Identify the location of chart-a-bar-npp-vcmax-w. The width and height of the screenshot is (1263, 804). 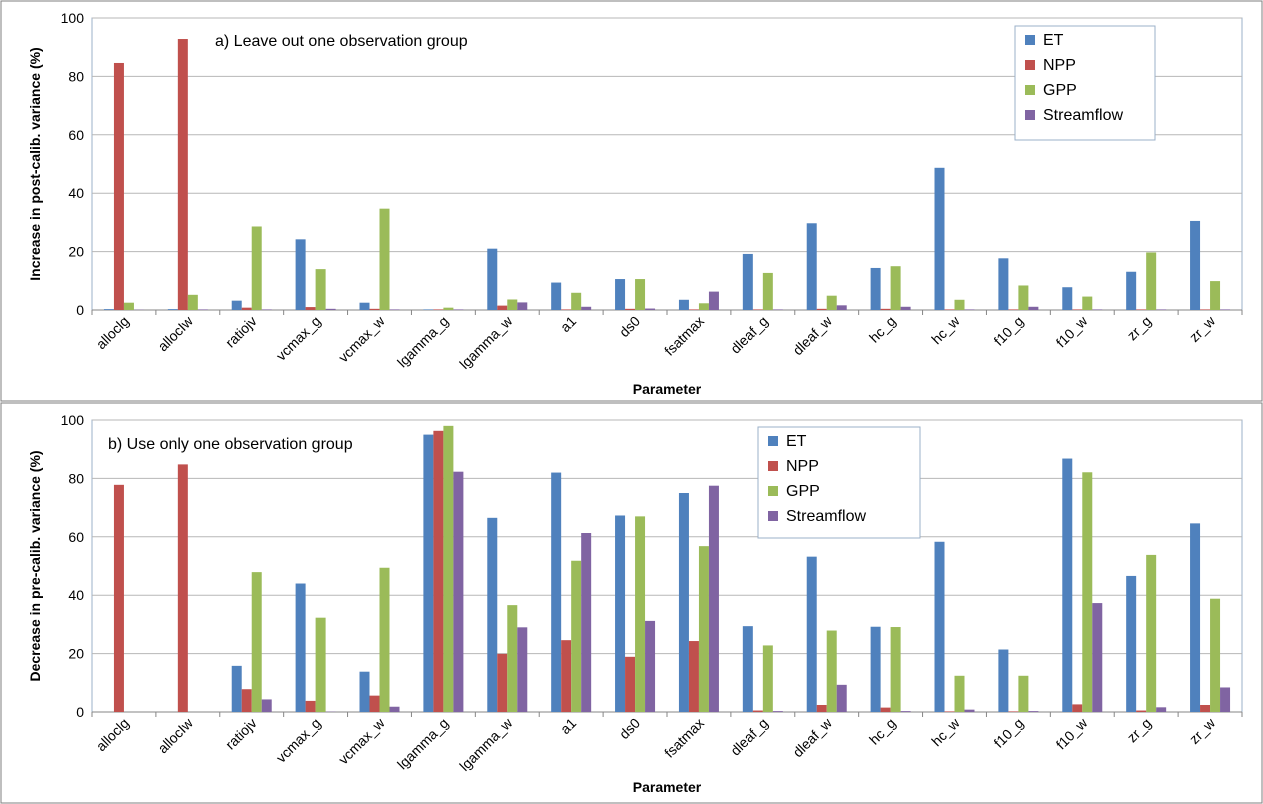
(374, 309).